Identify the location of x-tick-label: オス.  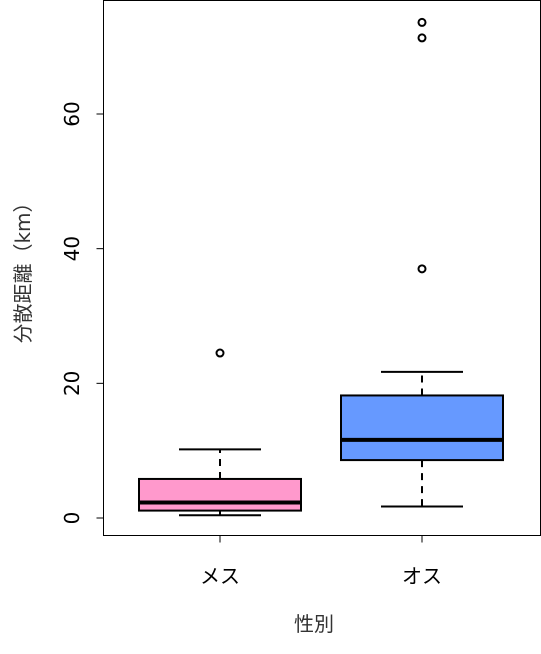
(422, 576).